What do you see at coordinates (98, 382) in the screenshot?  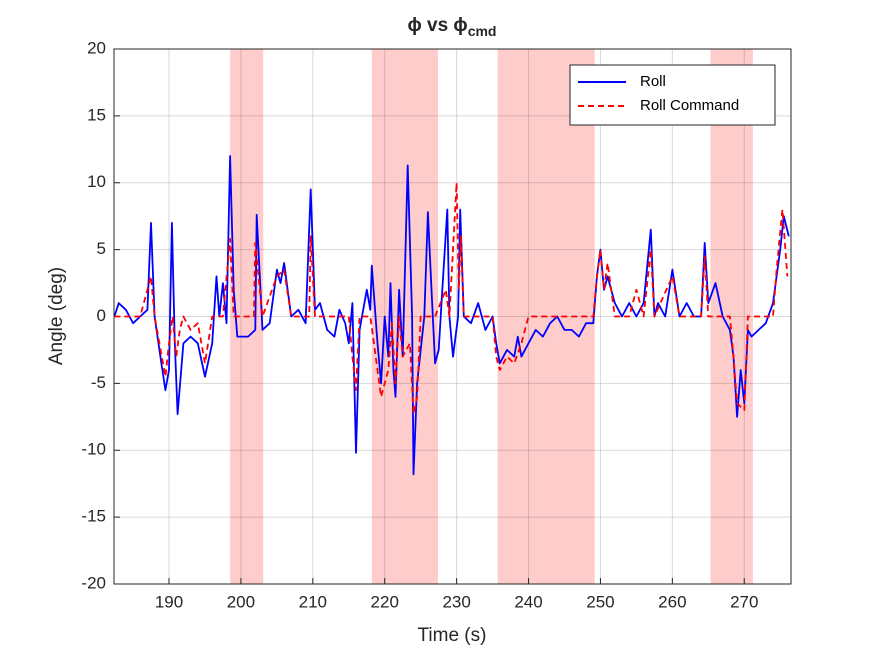 I see `y-tick-label: -5` at bounding box center [98, 382].